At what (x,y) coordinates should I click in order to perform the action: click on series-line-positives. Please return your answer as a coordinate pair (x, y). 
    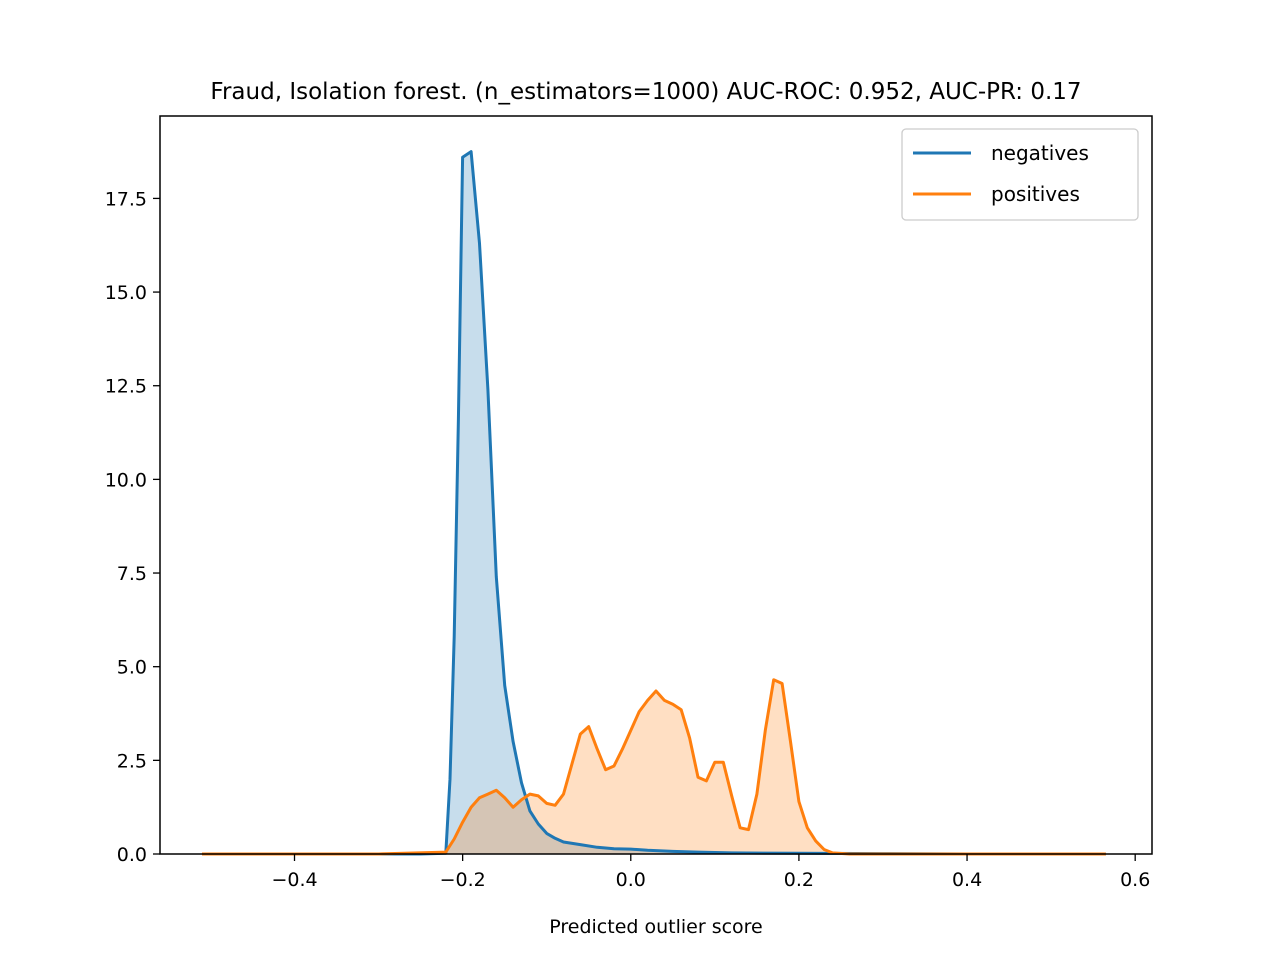
    Looking at the image, I should click on (654, 767).